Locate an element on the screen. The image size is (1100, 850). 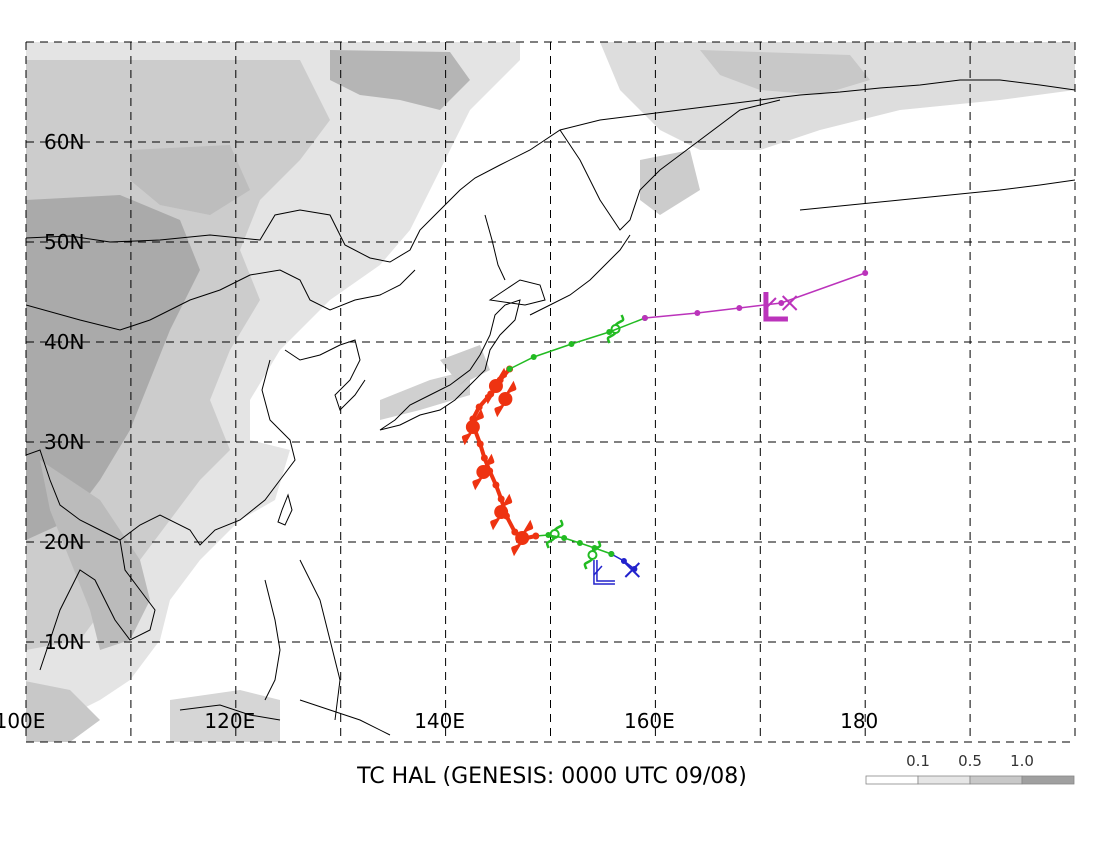
track-segment-storm is located at coordinates (577, 343).